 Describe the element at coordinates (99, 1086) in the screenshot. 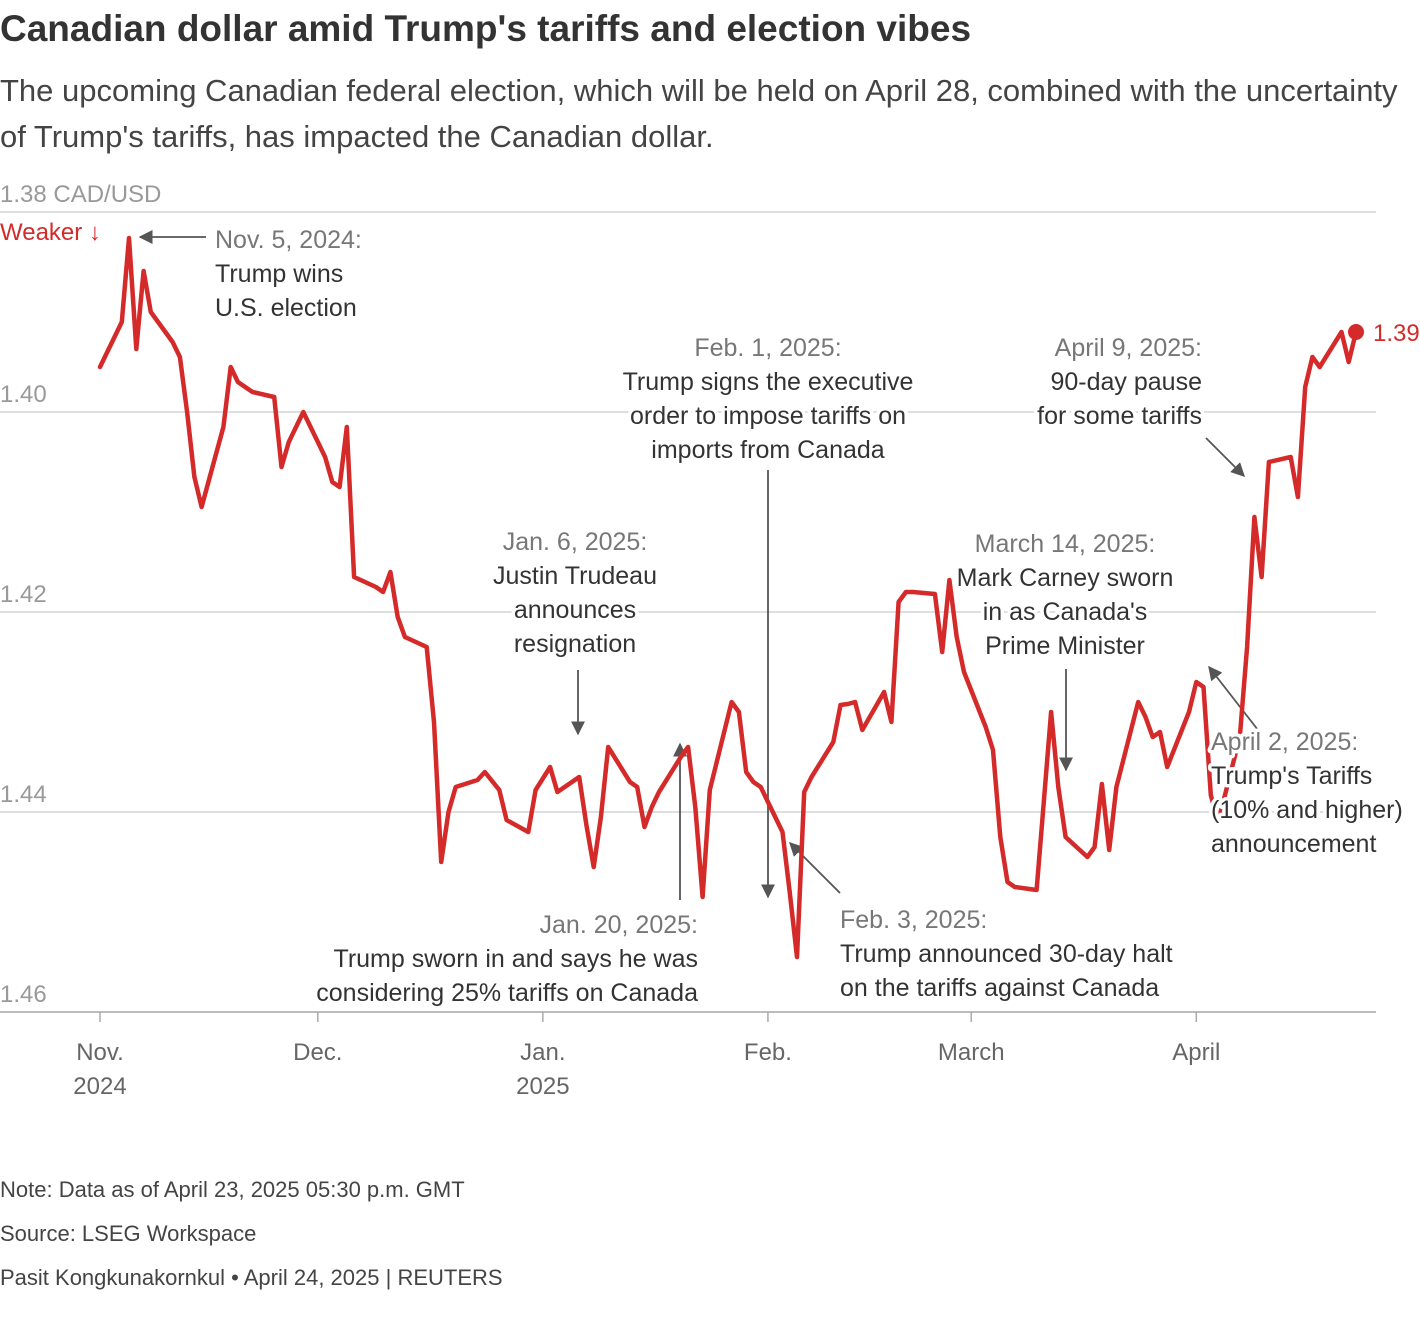

I see `x-tick-sublabel: 2024` at that location.